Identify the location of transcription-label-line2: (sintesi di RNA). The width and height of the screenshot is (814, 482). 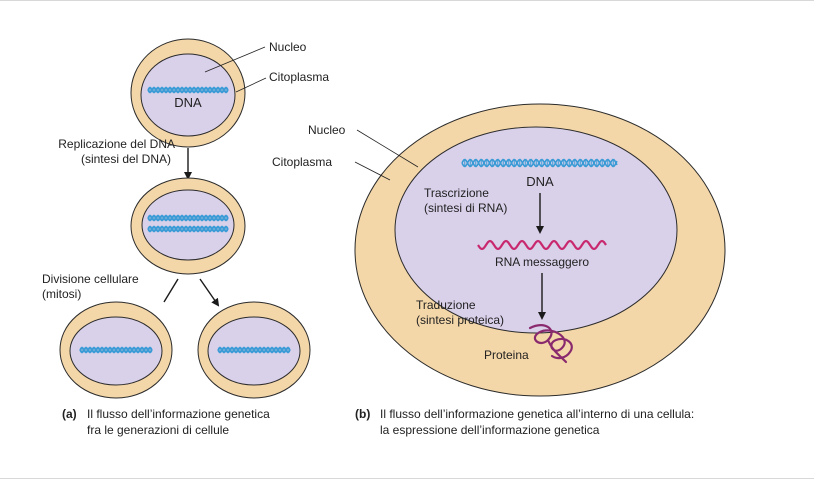
(465, 208).